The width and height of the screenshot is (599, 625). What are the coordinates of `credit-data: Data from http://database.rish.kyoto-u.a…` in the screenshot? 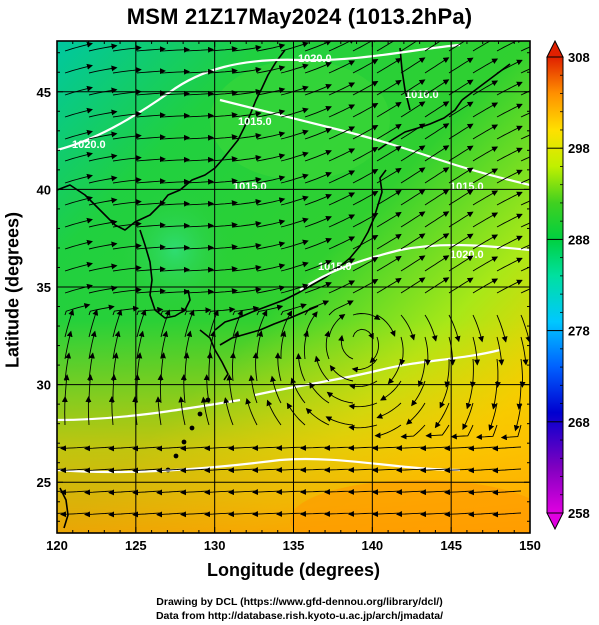 It's located at (299, 616).